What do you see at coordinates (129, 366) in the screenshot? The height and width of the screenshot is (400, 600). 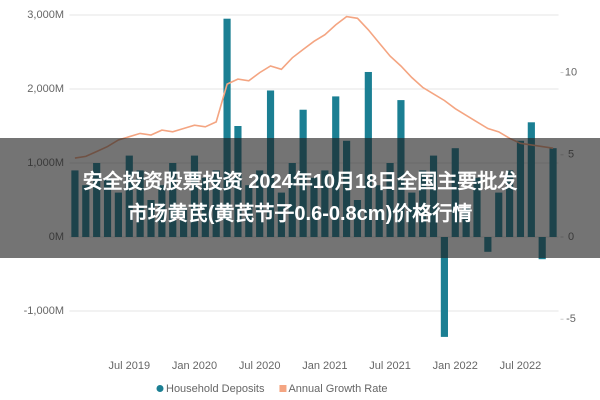 I see `x-tick-label: Jul 2019` at bounding box center [129, 366].